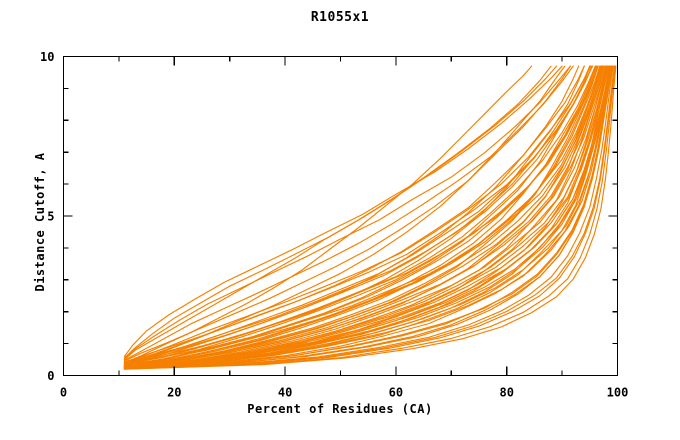 The height and width of the screenshot is (440, 680). I want to click on x-tick-label: 0, so click(63, 393).